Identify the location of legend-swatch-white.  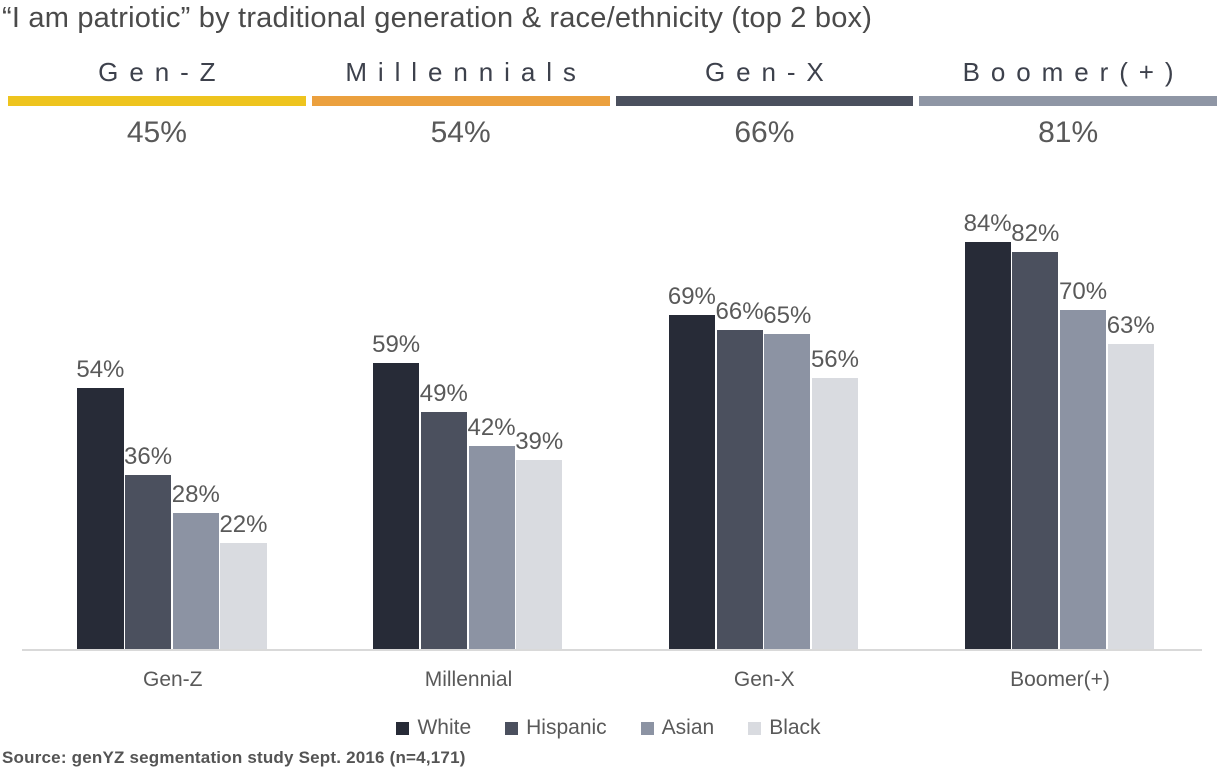
(403, 728).